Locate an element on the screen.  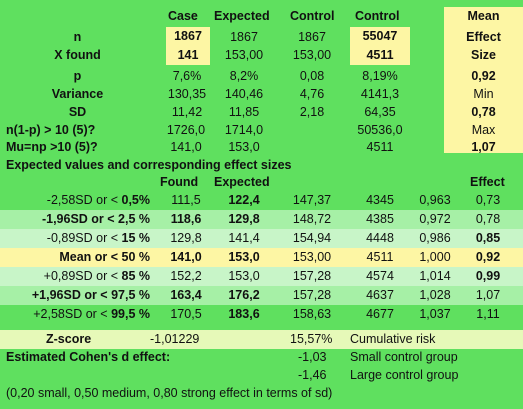
effect-row-sd: +1,96SD or < is located at coordinates (71, 295).